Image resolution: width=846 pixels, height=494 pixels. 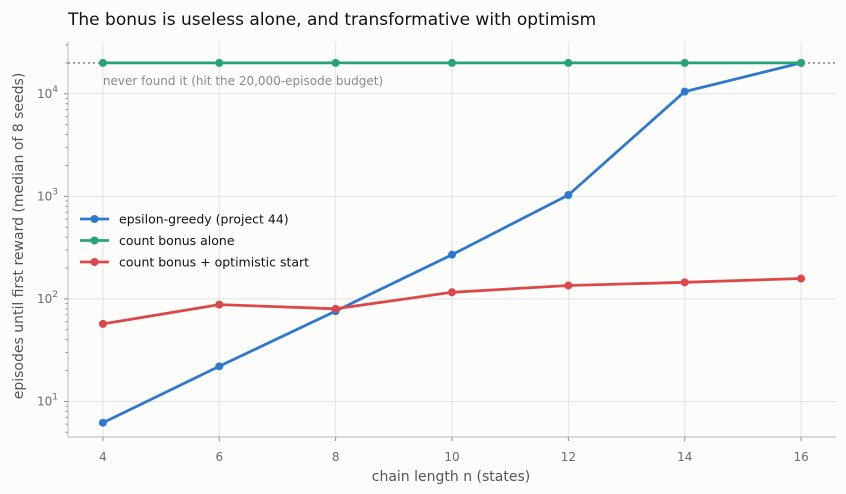 I want to click on x-tick-label: 6, so click(x=219, y=457).